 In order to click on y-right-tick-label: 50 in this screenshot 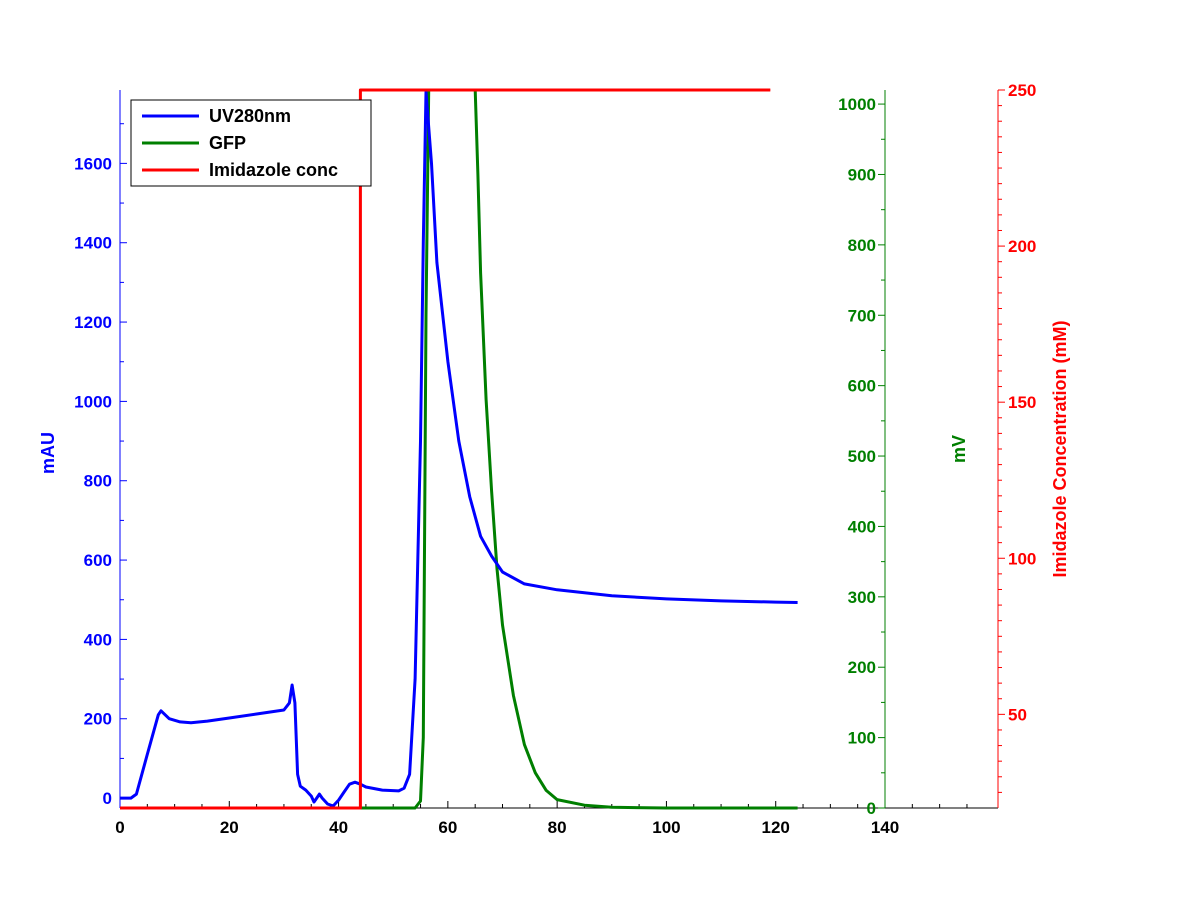, I will do `click(1017, 714)`.